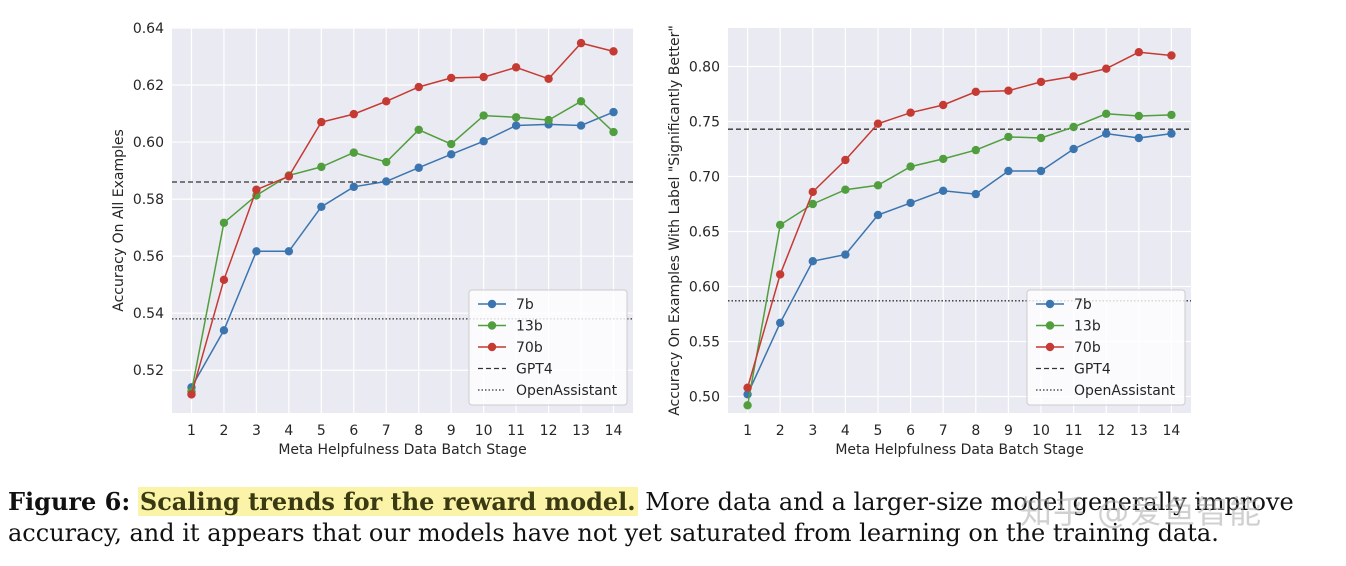 Image resolution: width=1346 pixels, height=566 pixels. Describe the element at coordinates (492, 304) in the screenshot. I see `chart1-legend-marker-7b` at that location.